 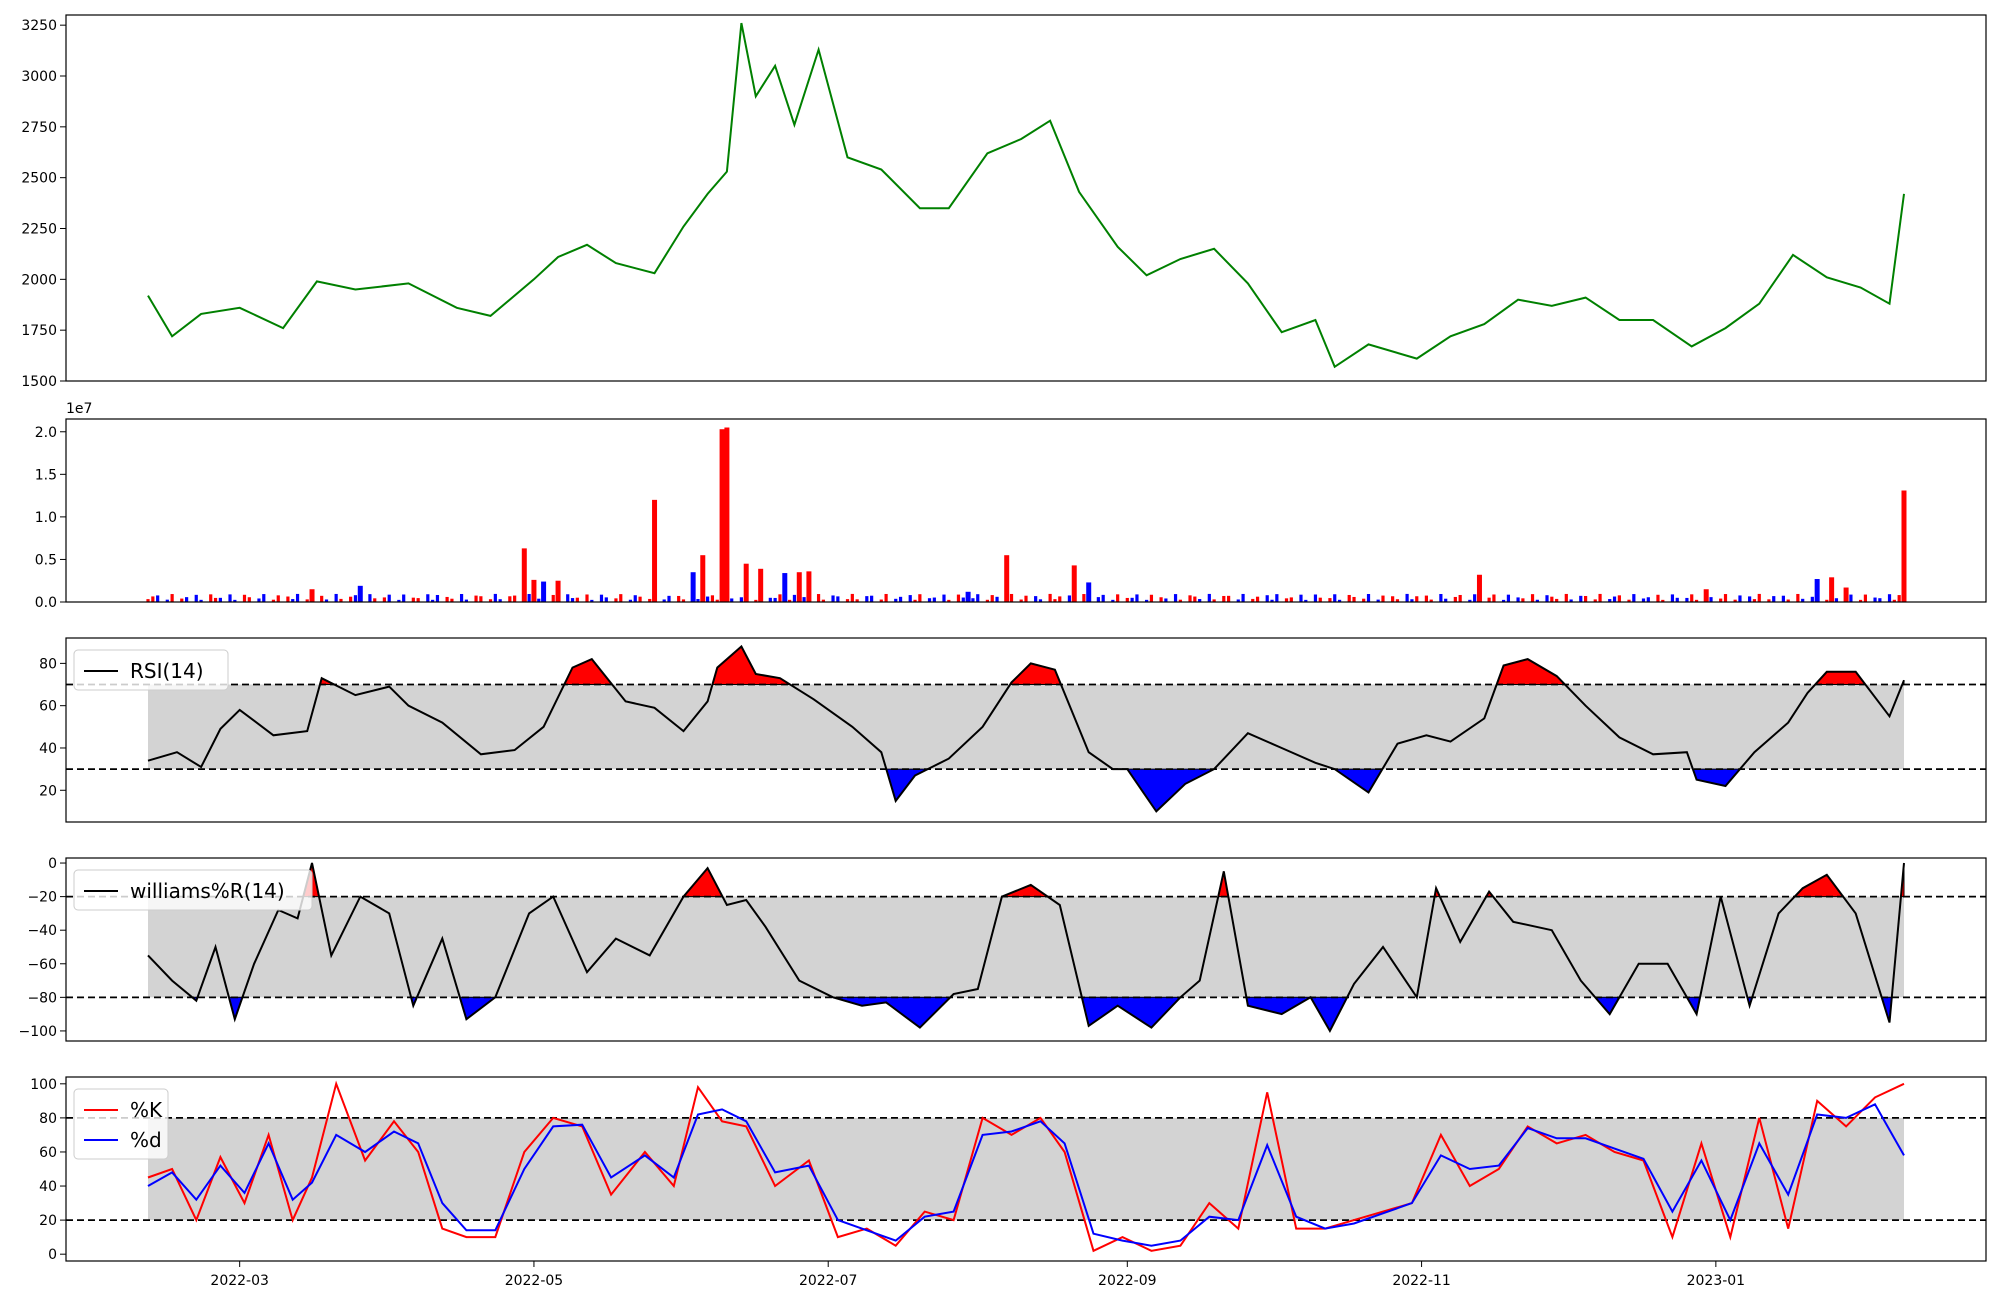 What do you see at coordinates (48, 664) in the screenshot?
I see `y-tick-label: 80` at bounding box center [48, 664].